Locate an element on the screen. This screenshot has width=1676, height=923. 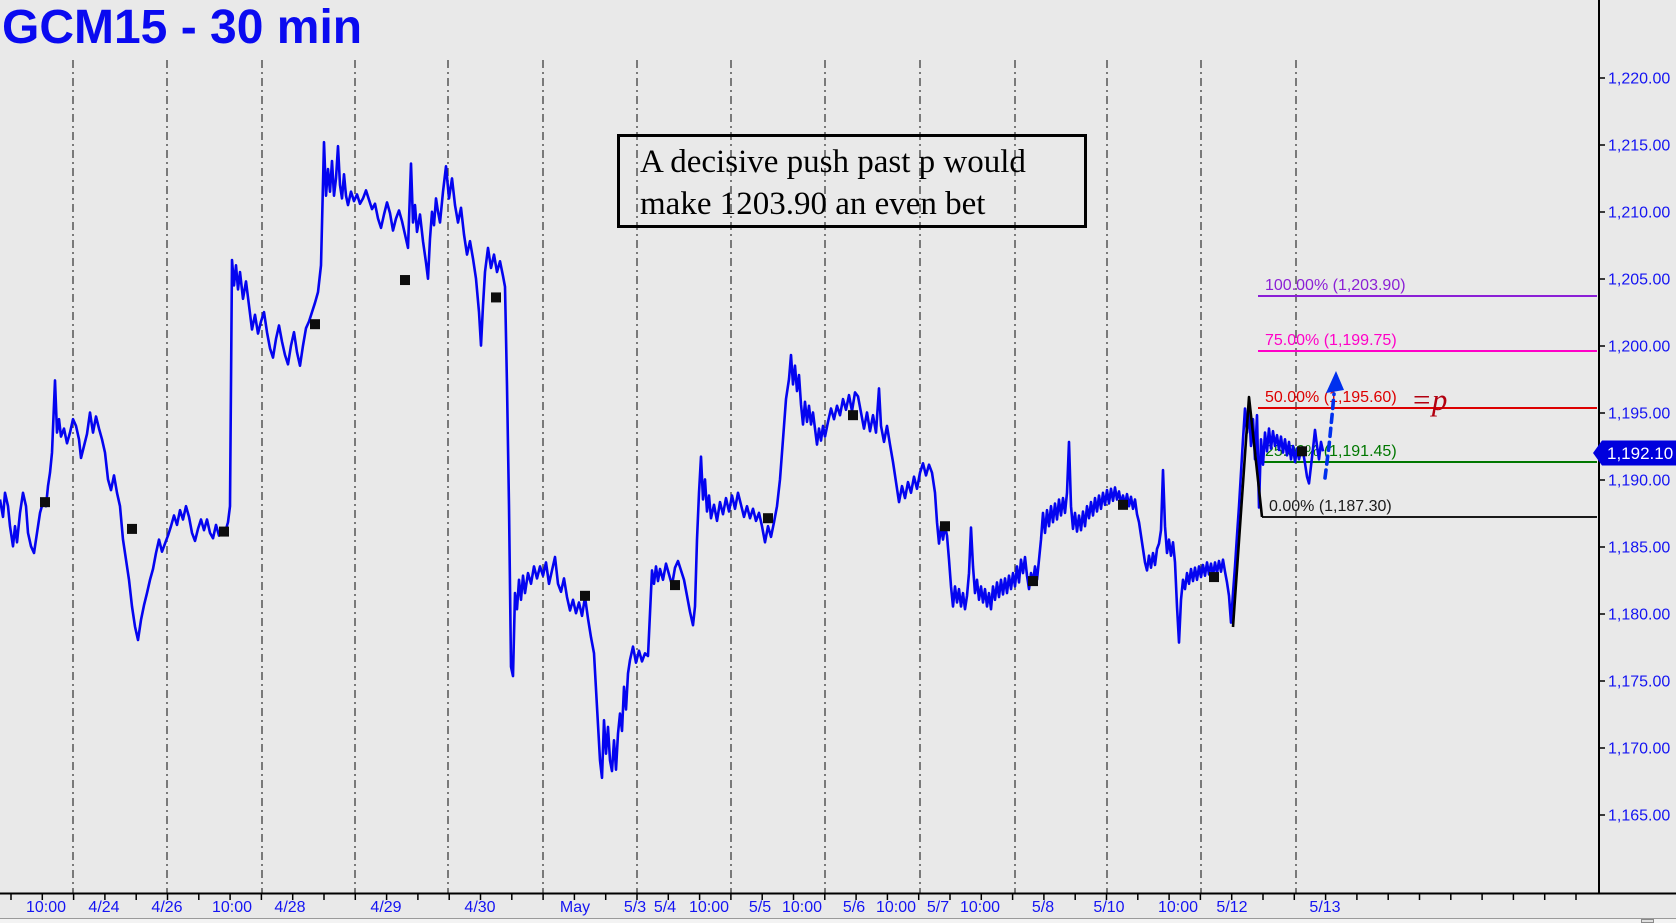
y-axis-label: 1,210.00 is located at coordinates (1639, 213).